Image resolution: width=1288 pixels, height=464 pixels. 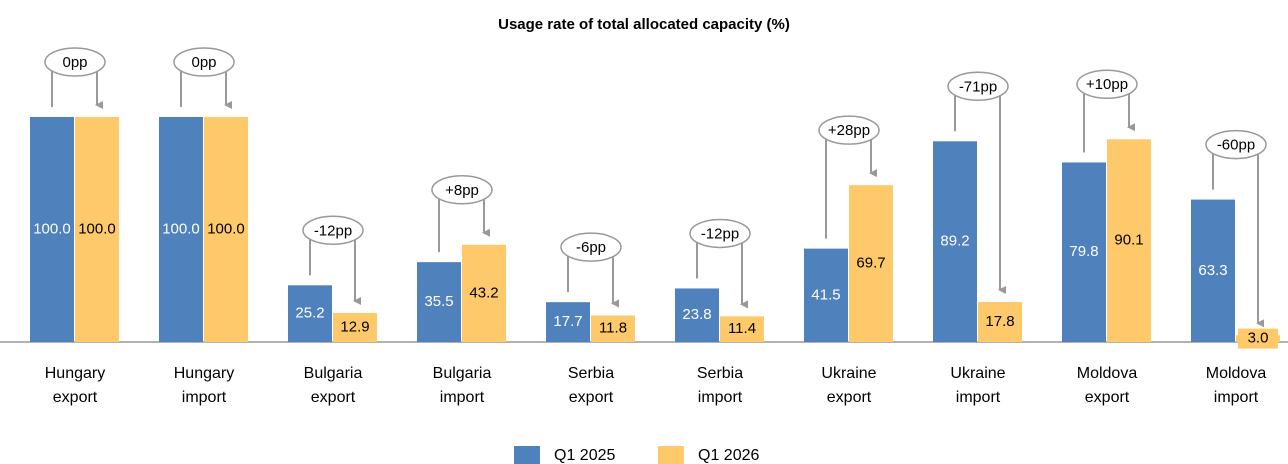 I want to click on data-label: 90.1, so click(x=1128, y=240).